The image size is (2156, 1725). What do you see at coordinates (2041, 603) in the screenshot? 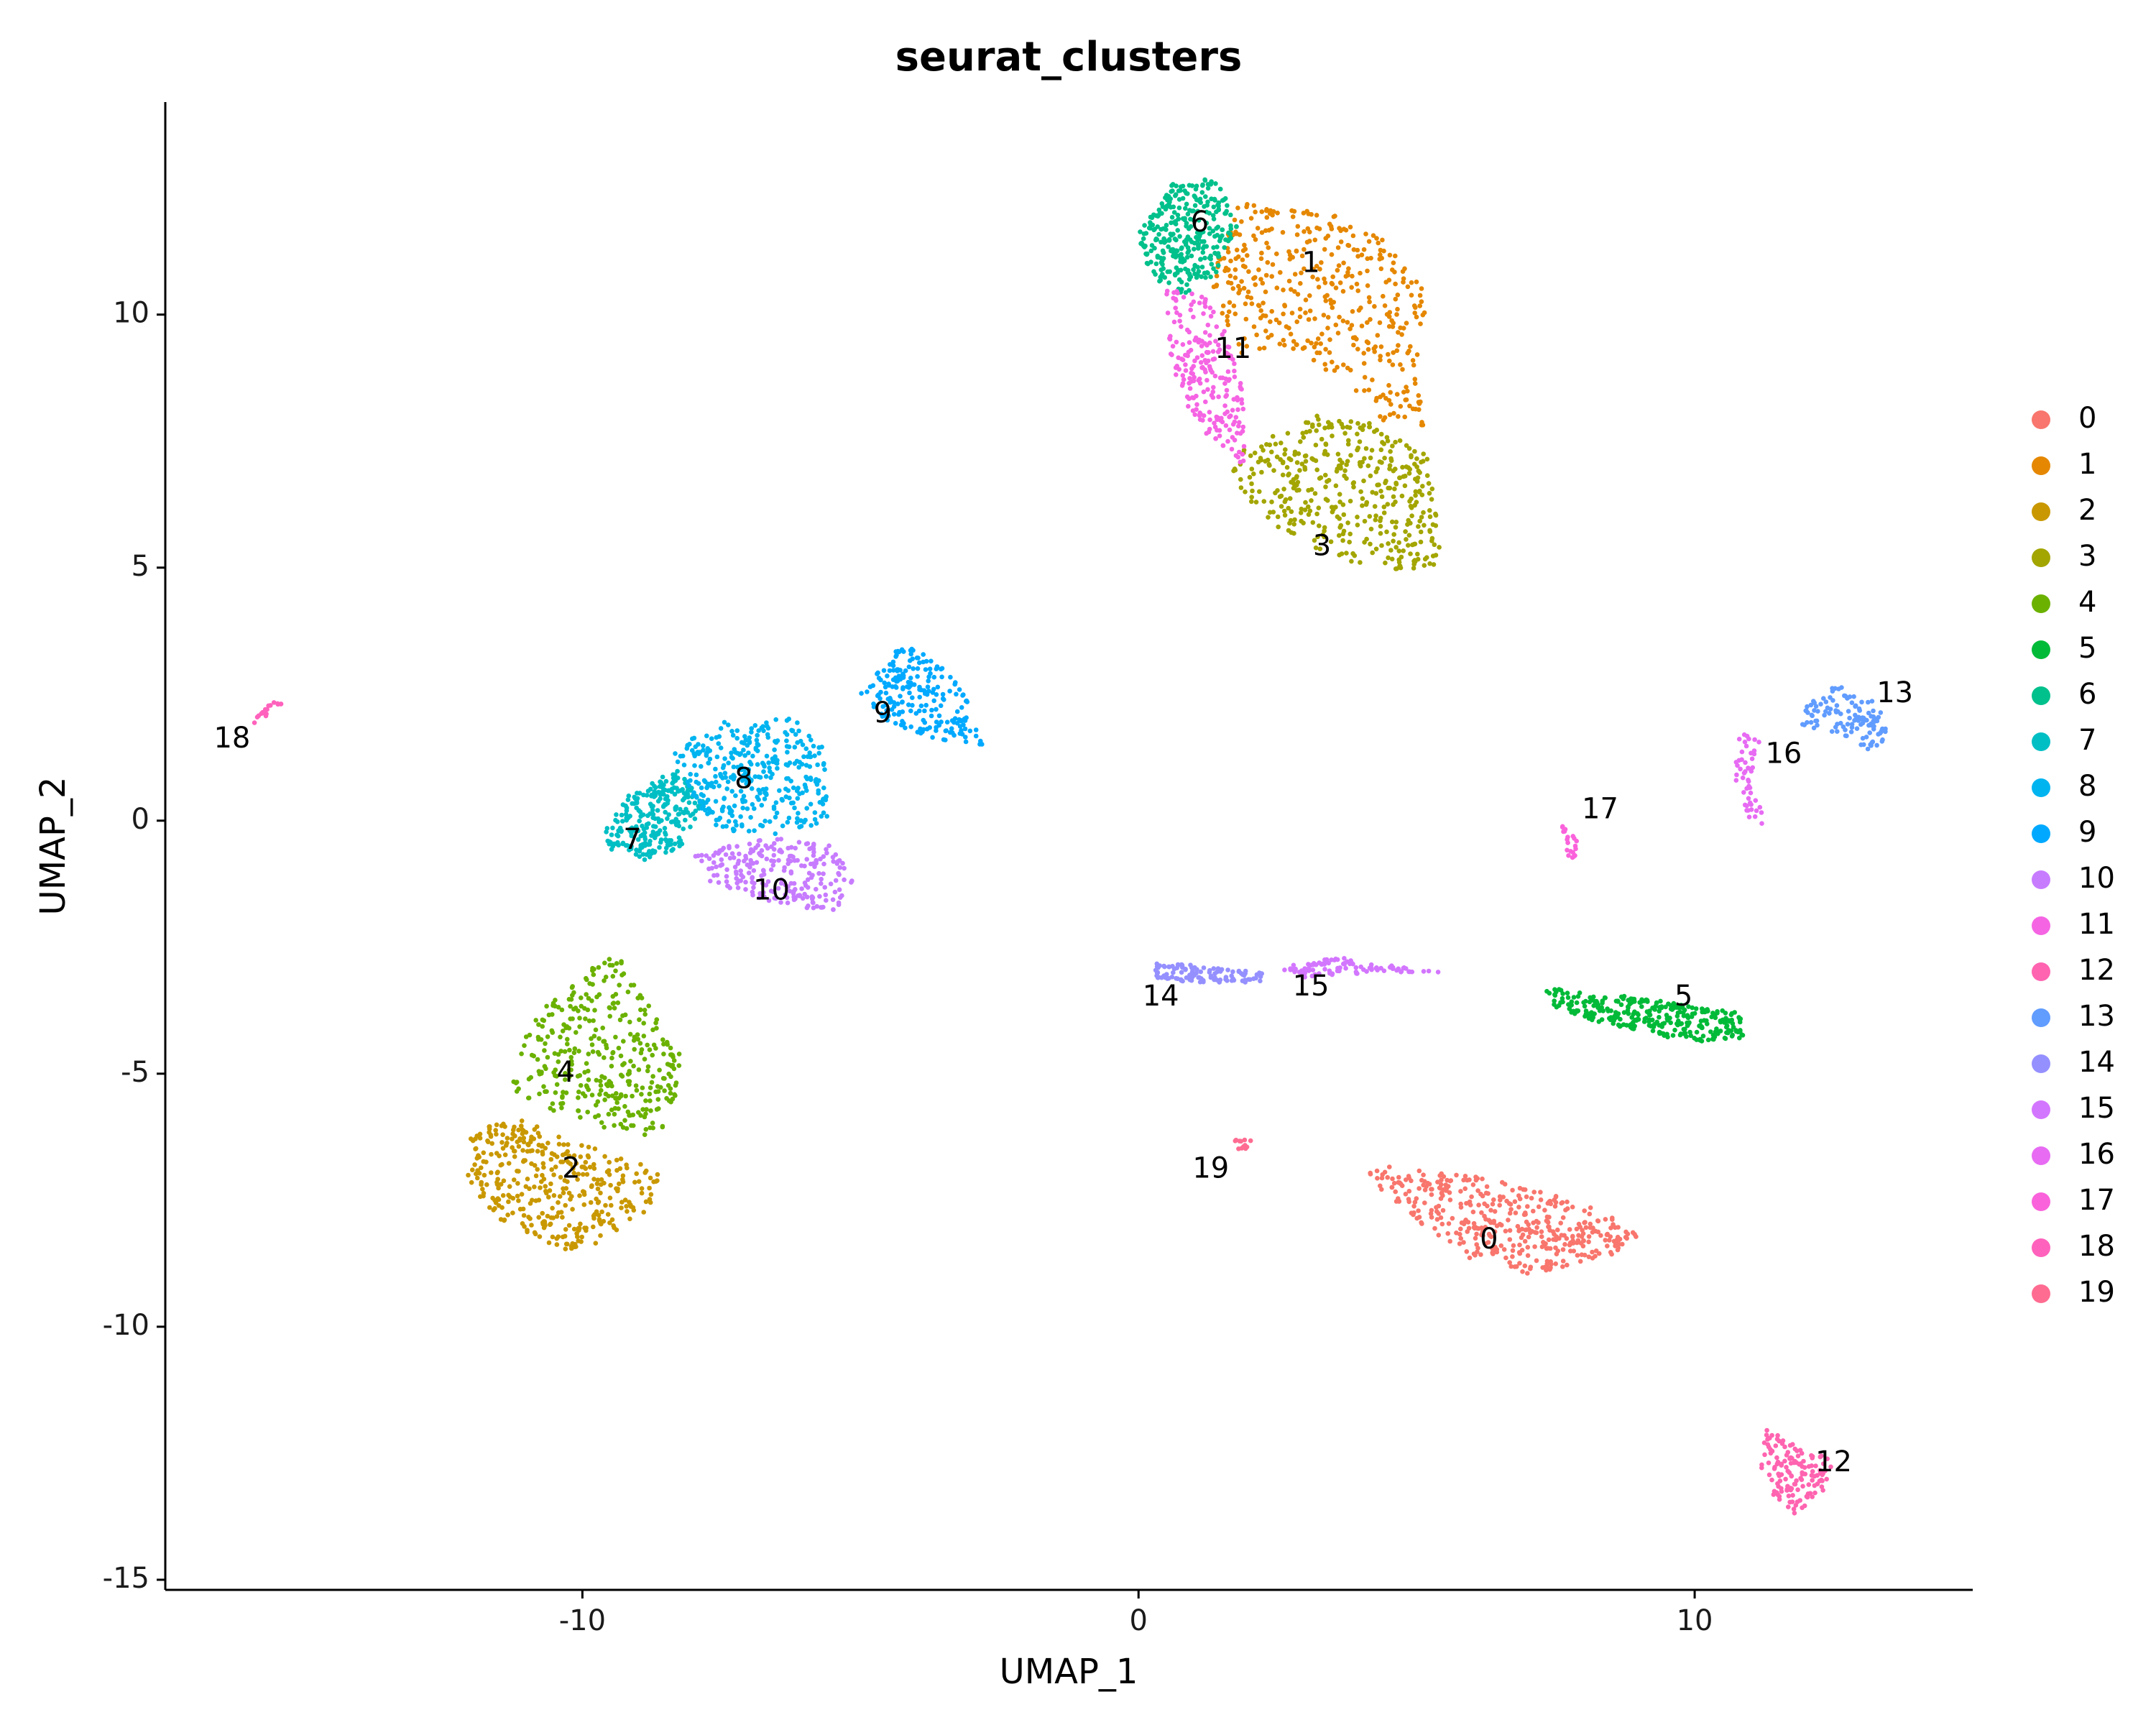
I see `legend-swatch` at bounding box center [2041, 603].